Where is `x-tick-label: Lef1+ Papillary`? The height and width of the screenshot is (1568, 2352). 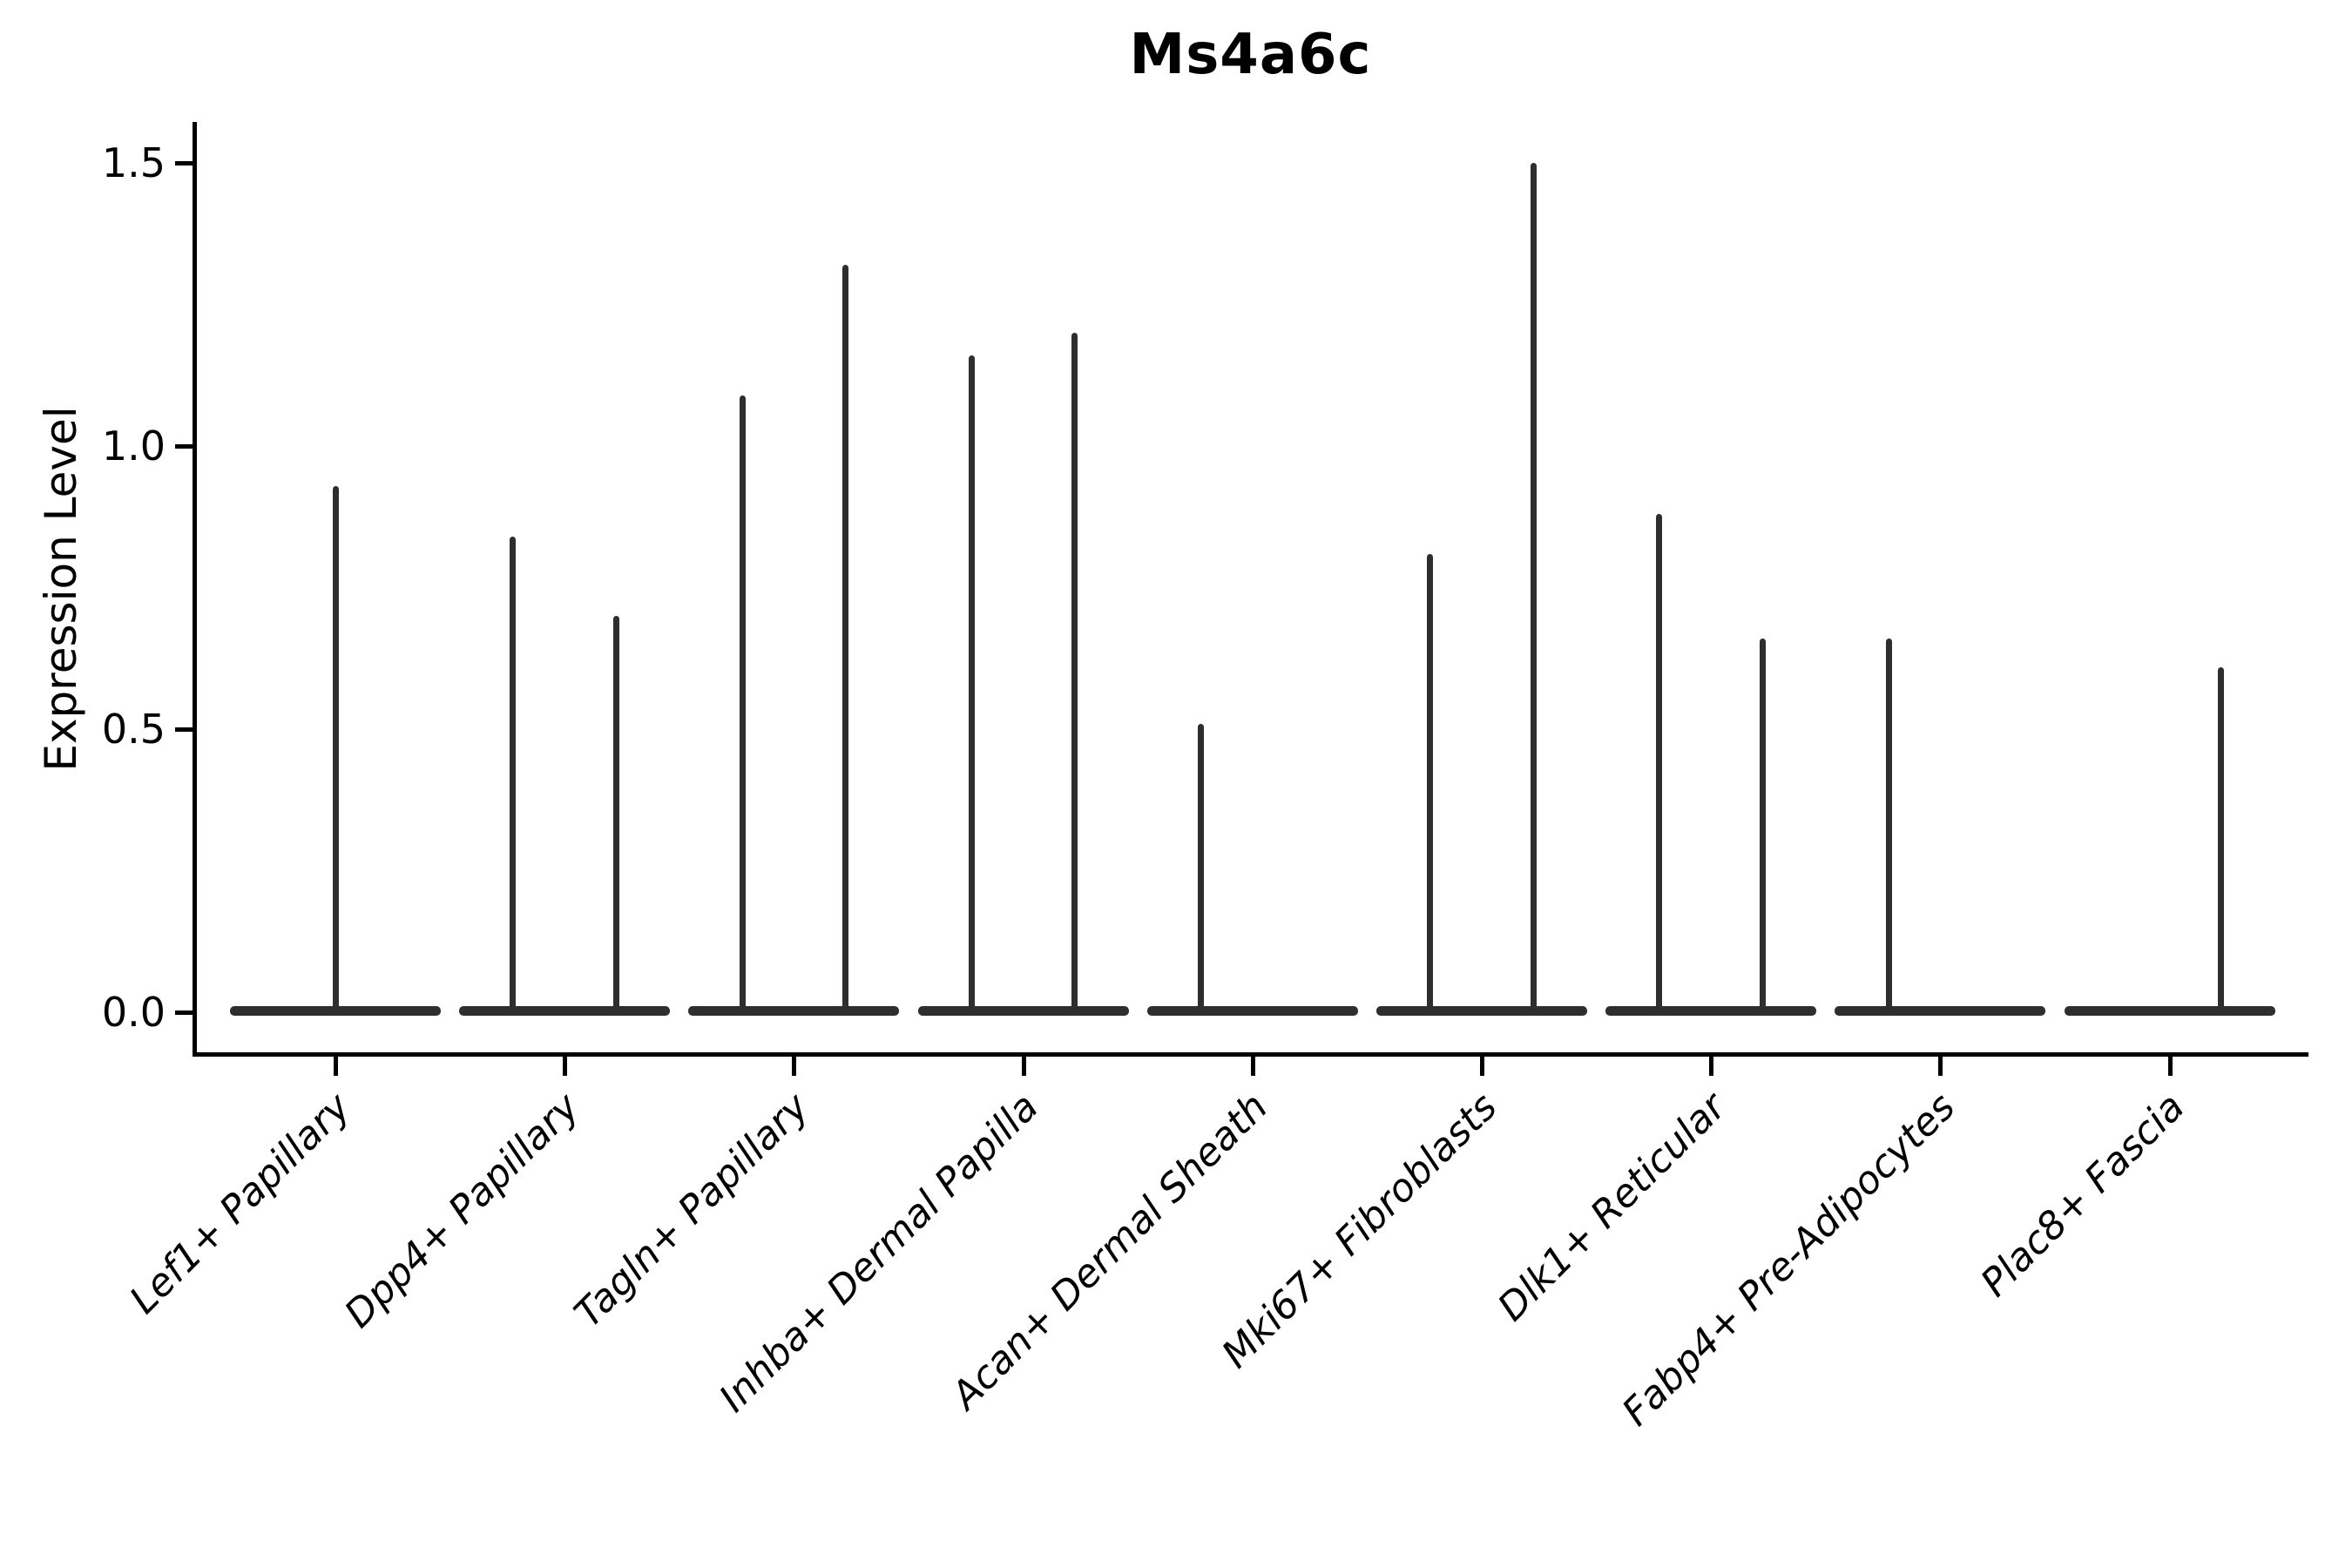
x-tick-label: Lef1+ Papillary is located at coordinates (240, 1204).